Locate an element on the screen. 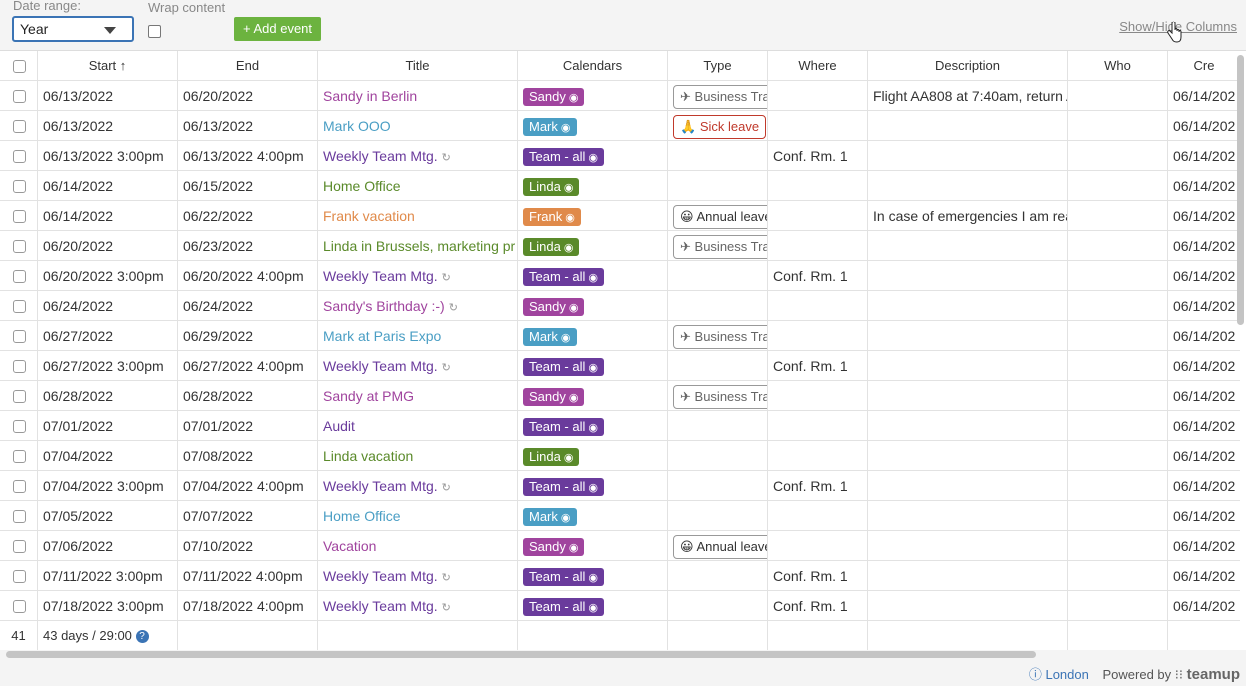 The height and width of the screenshot is (686, 1246). col-description-header: Description is located at coordinates (968, 66).